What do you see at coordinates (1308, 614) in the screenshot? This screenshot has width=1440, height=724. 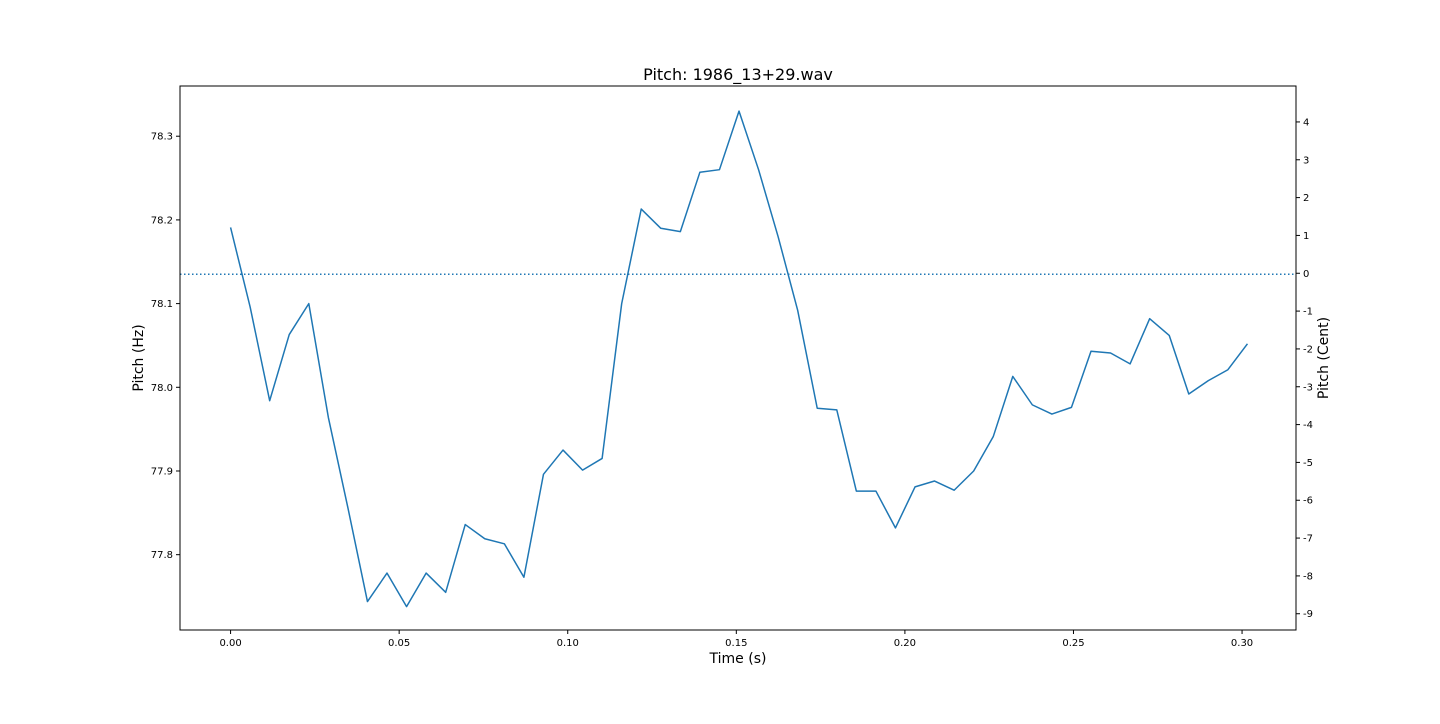 I see `y-right-tick-label: -9` at bounding box center [1308, 614].